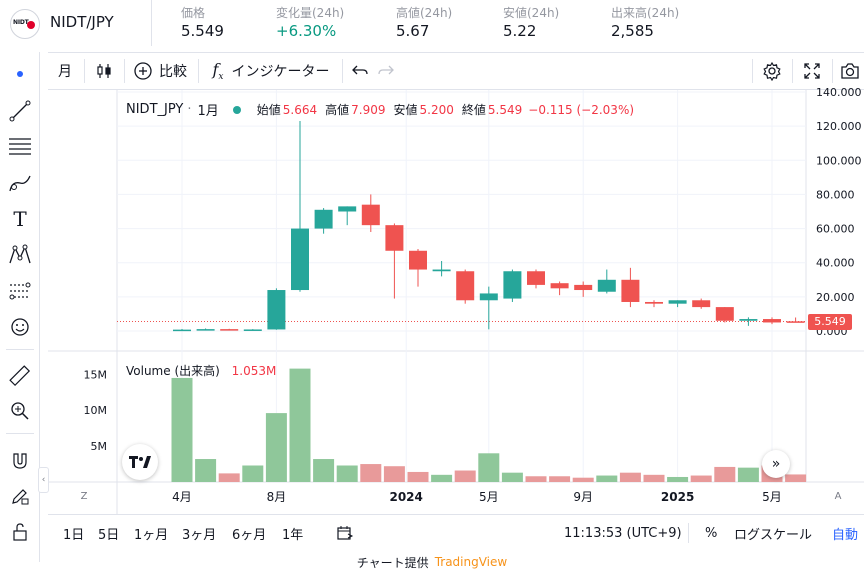 Image resolution: width=864 pixels, height=574 pixels. Describe the element at coordinates (199, 535) in the screenshot. I see `range-3m: 3ヶ月` at that location.